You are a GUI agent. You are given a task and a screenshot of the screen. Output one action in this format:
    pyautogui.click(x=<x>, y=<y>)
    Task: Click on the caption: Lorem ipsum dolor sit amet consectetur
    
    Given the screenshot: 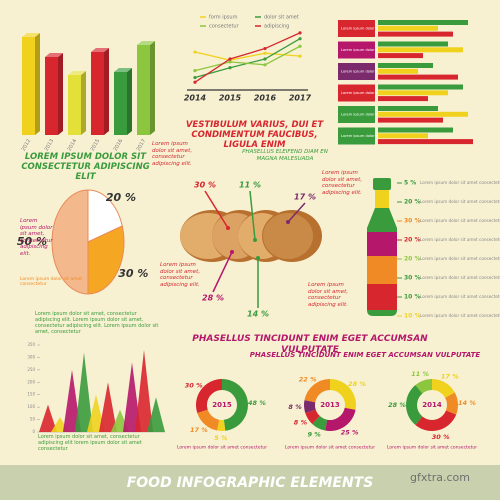 What is the action you would take?
    pyautogui.click(x=330, y=448)
    